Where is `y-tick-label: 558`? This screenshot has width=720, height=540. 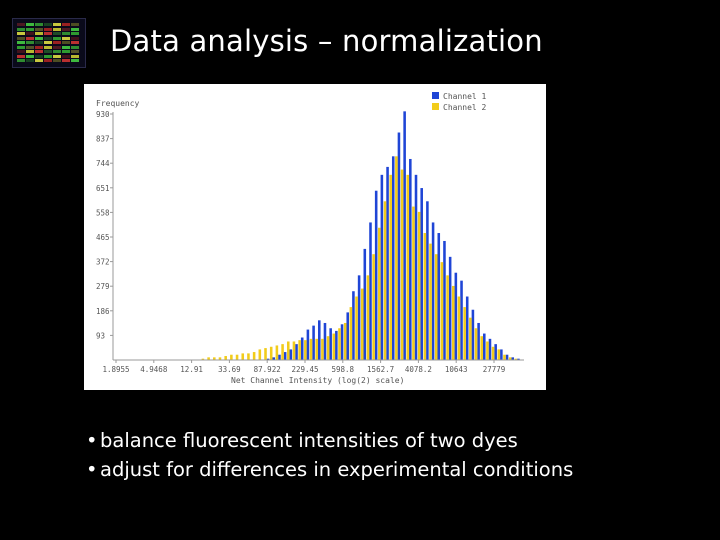
y-tick-label: 558 is located at coordinates (103, 212).